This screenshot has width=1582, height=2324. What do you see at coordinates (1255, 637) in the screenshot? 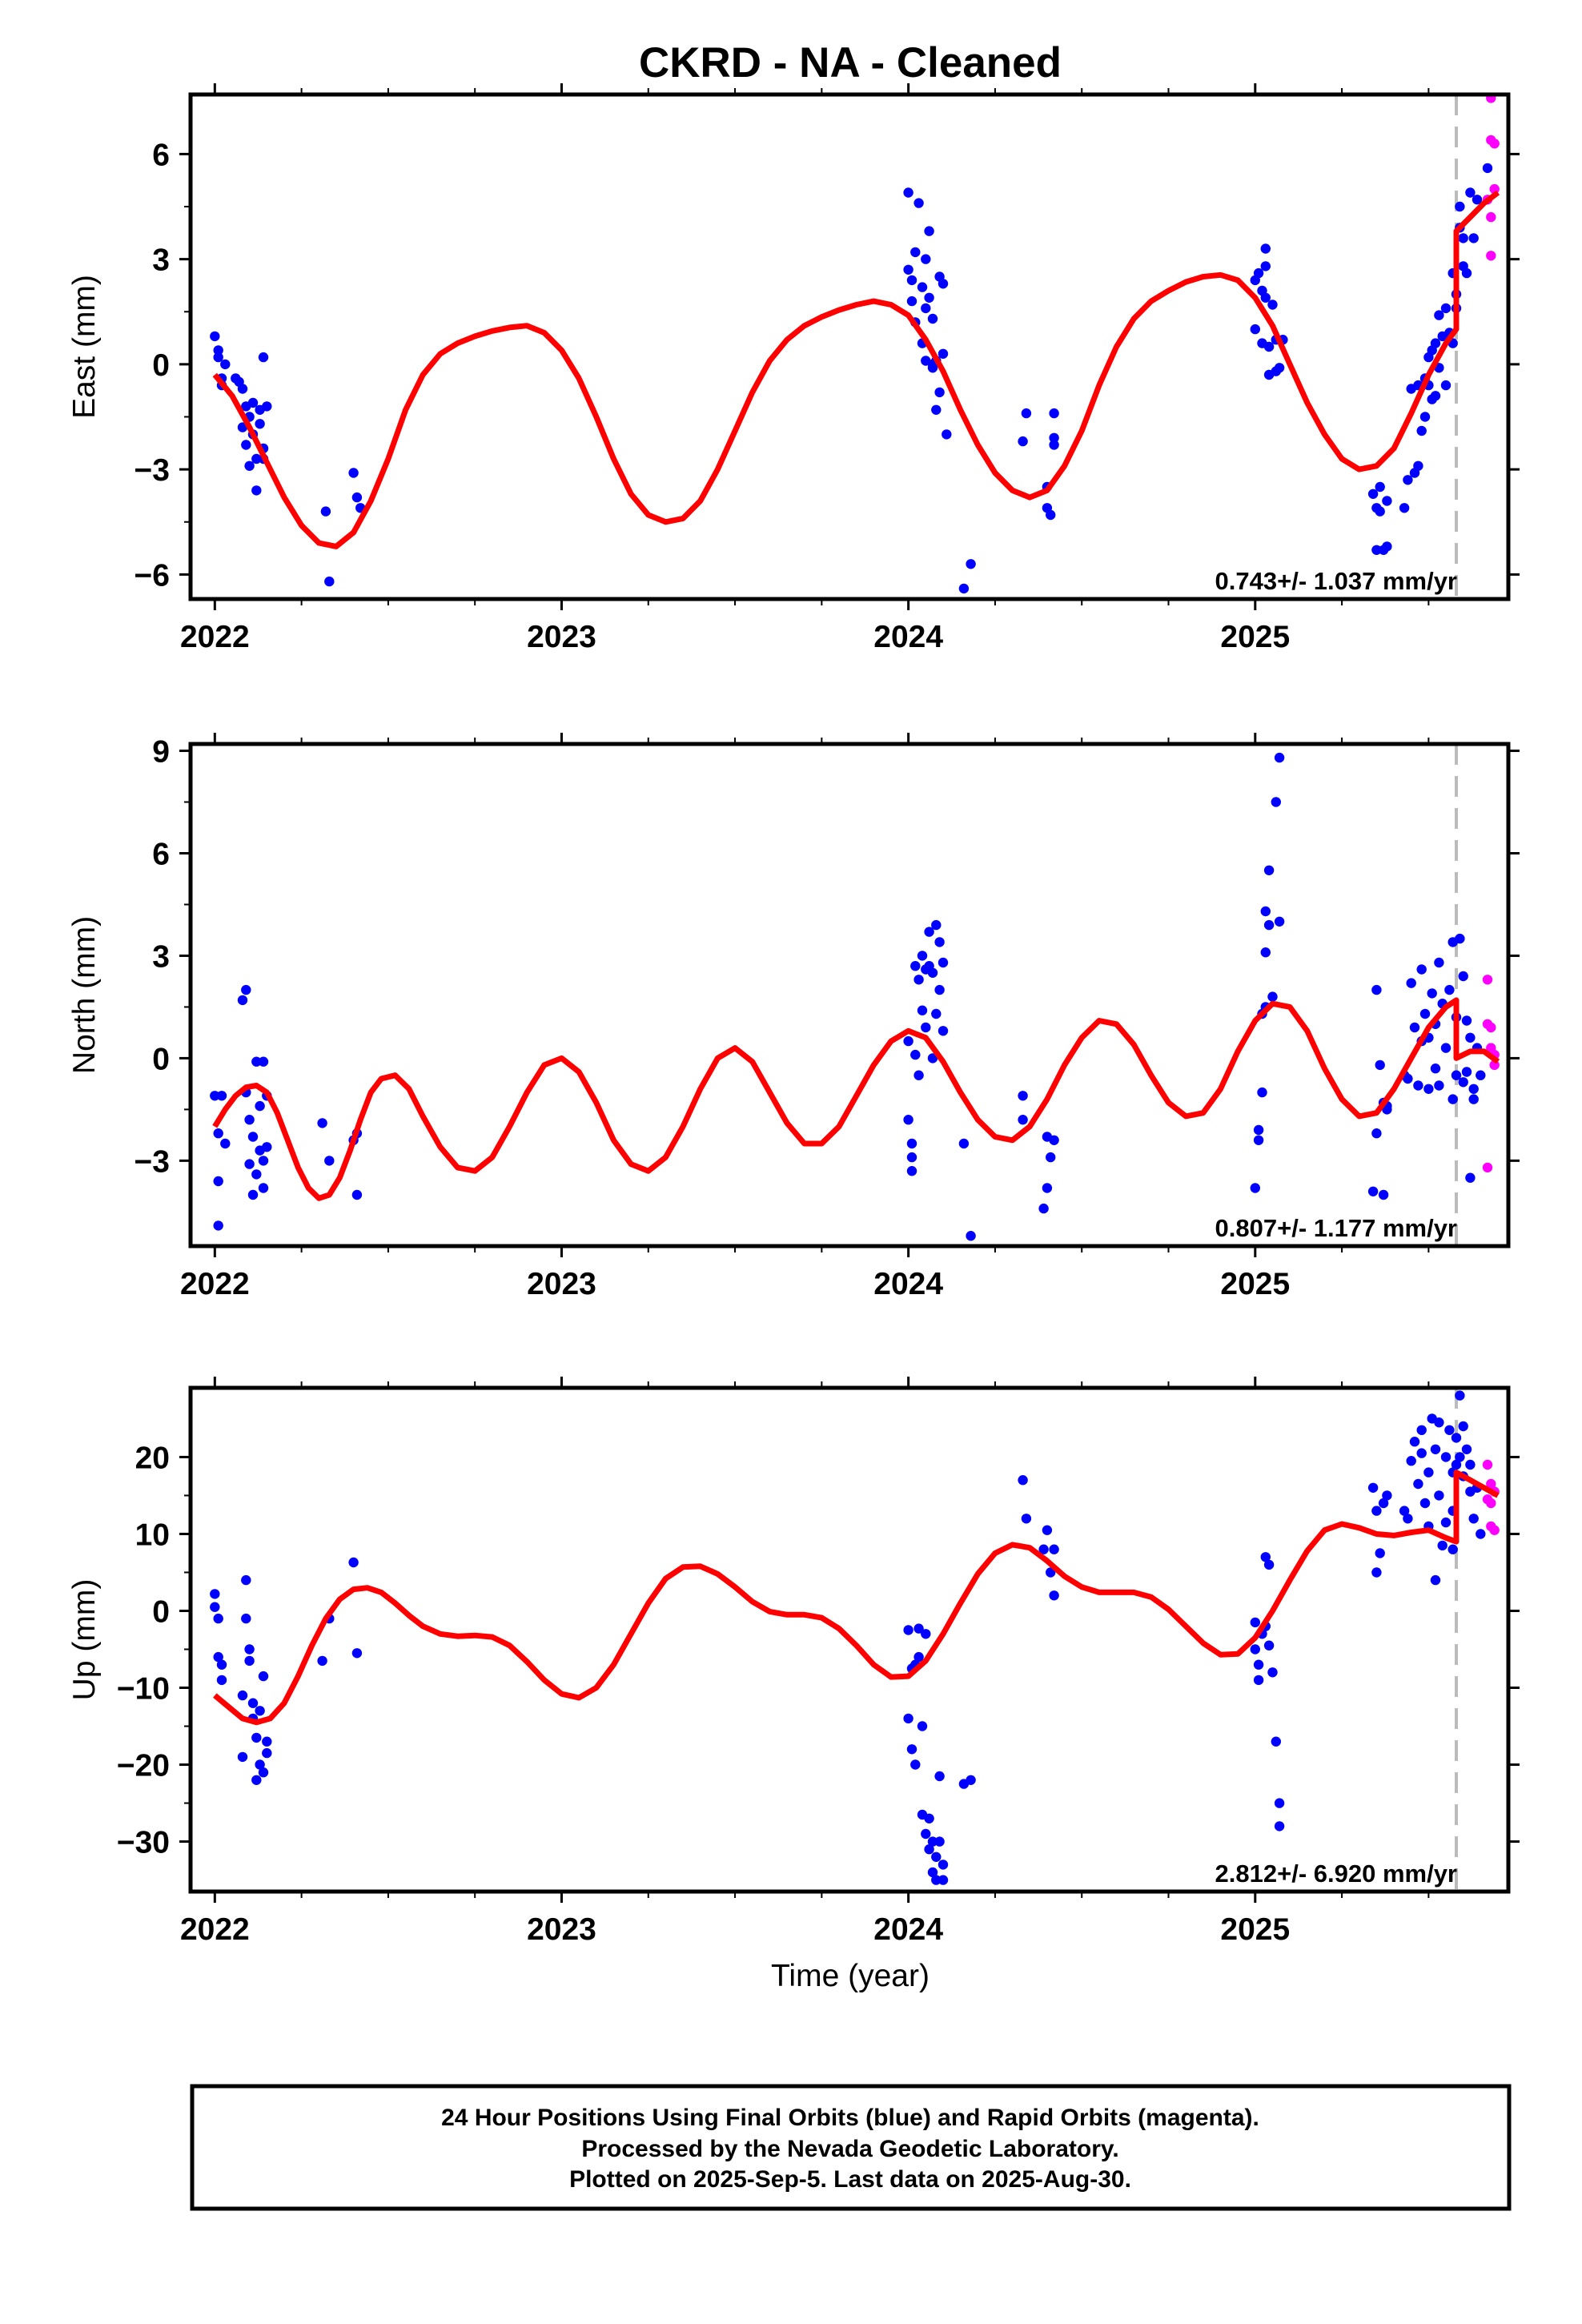
I see `x-tick-label: 2025` at bounding box center [1255, 637].